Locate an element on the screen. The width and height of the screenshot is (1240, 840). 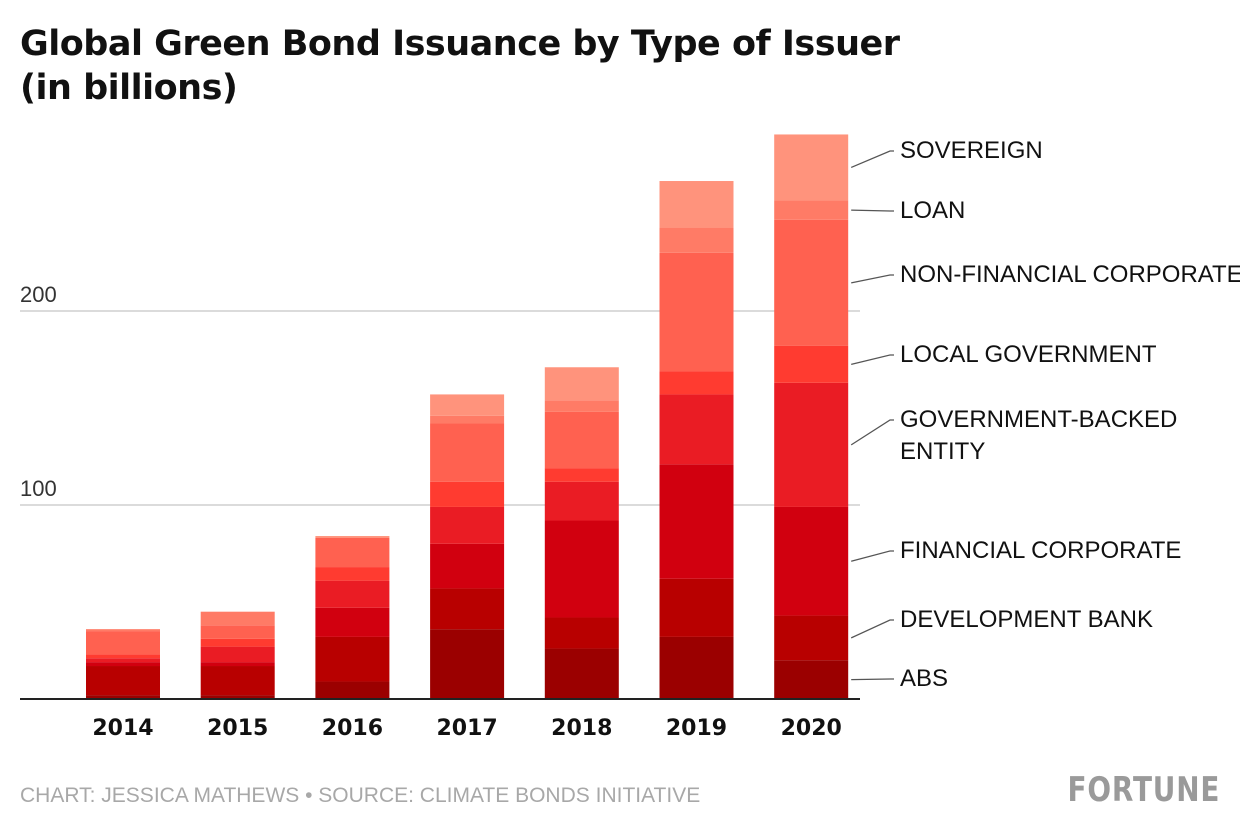
series-label-loan: LOAN is located at coordinates (932, 210).